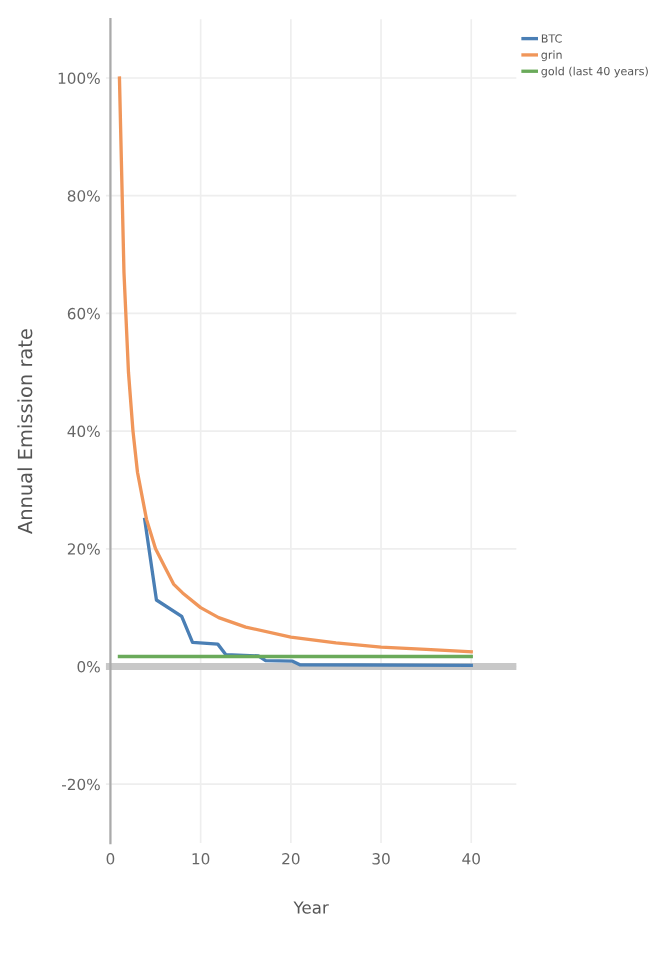 This screenshot has width=662, height=958. I want to click on line-series, so click(308, 592).